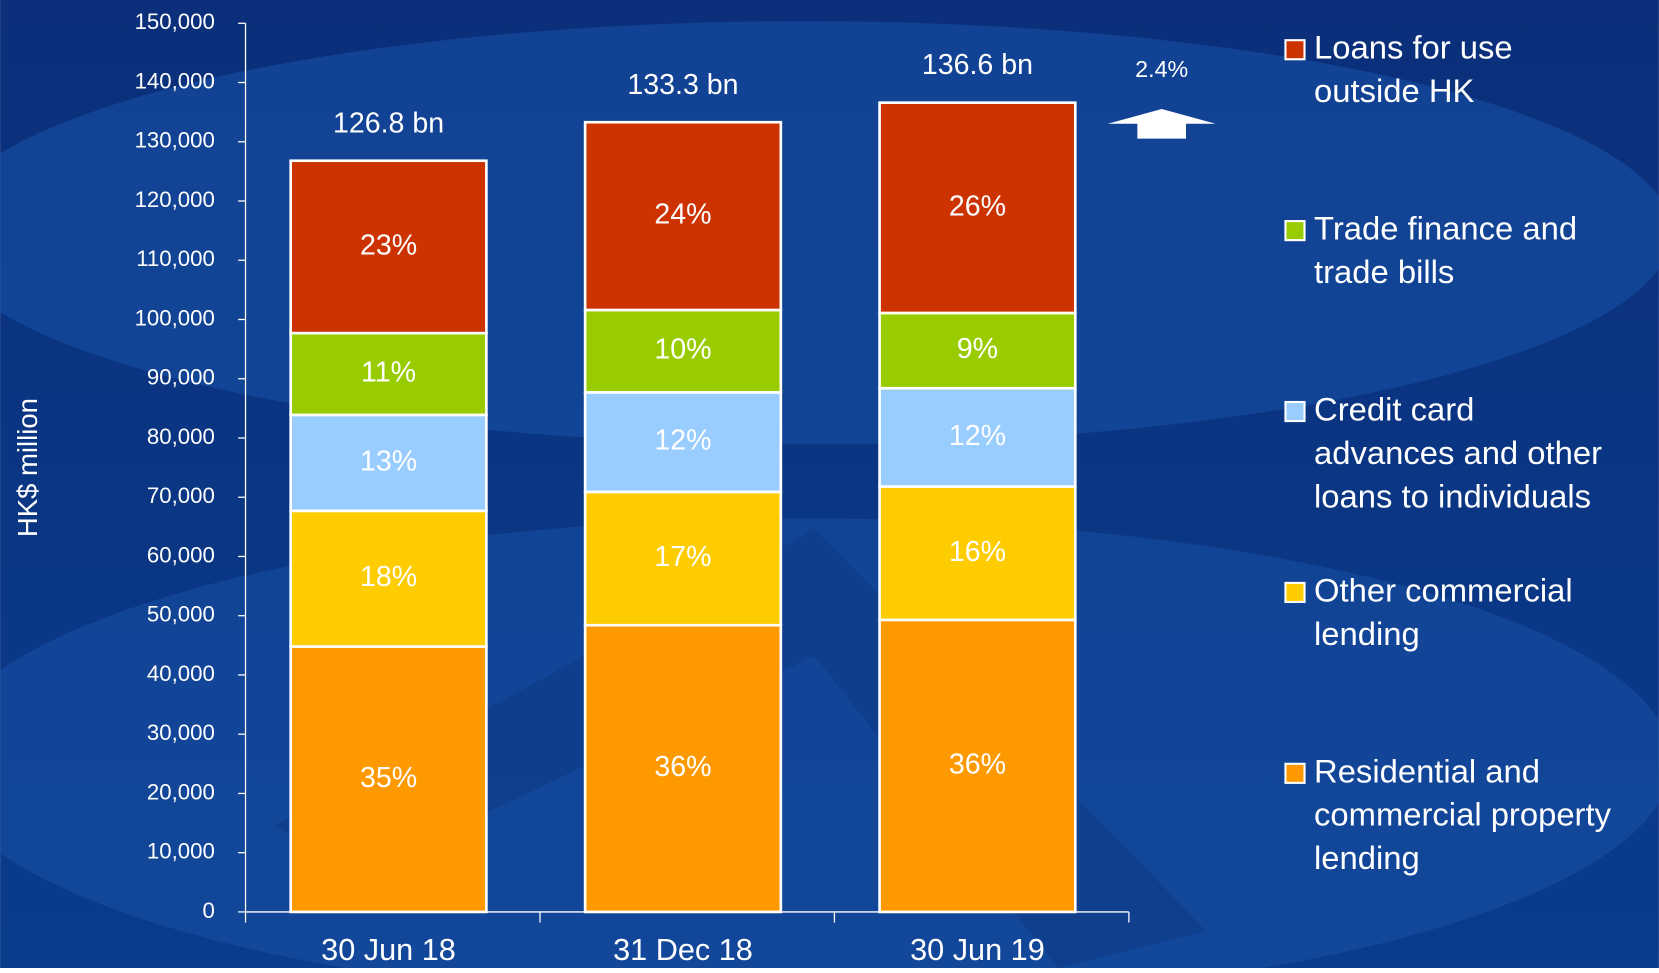 The width and height of the screenshot is (1659, 973). I want to click on legend-label: Other commercial lending, so click(1443, 611).